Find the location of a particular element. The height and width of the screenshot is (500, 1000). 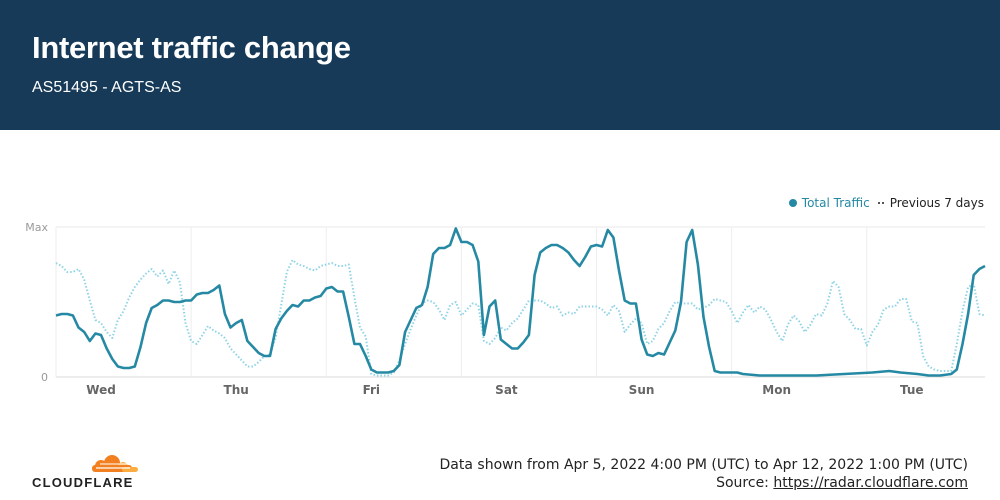

source-link: https://radar.cloudflare.com is located at coordinates (870, 483).